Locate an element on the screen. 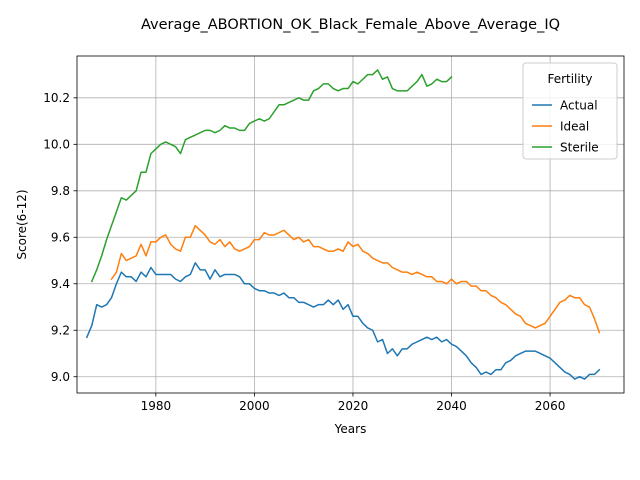 This screenshot has width=640, height=480. x-tick-label: 2020 is located at coordinates (353, 406).